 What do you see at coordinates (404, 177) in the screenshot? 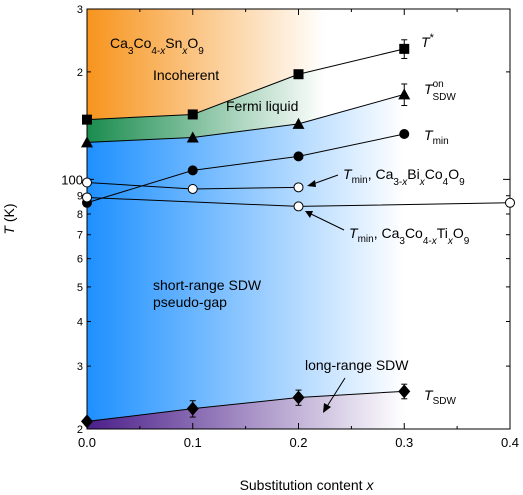
I see `label-tmin-bi: Tmin, Ca3-xBixCo4O9` at bounding box center [404, 177].